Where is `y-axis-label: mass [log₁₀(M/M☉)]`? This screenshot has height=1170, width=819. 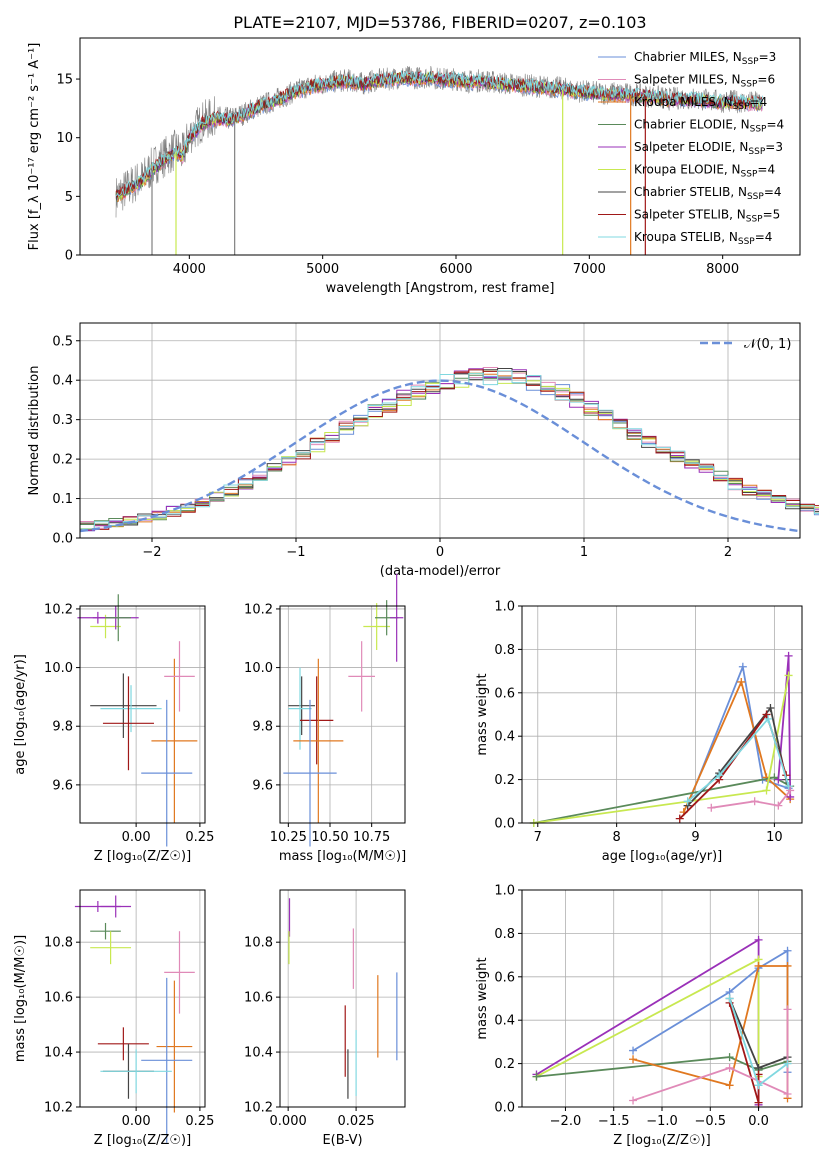
y-axis-label: mass [log₁₀(M/M☉)] is located at coordinates (20, 998).